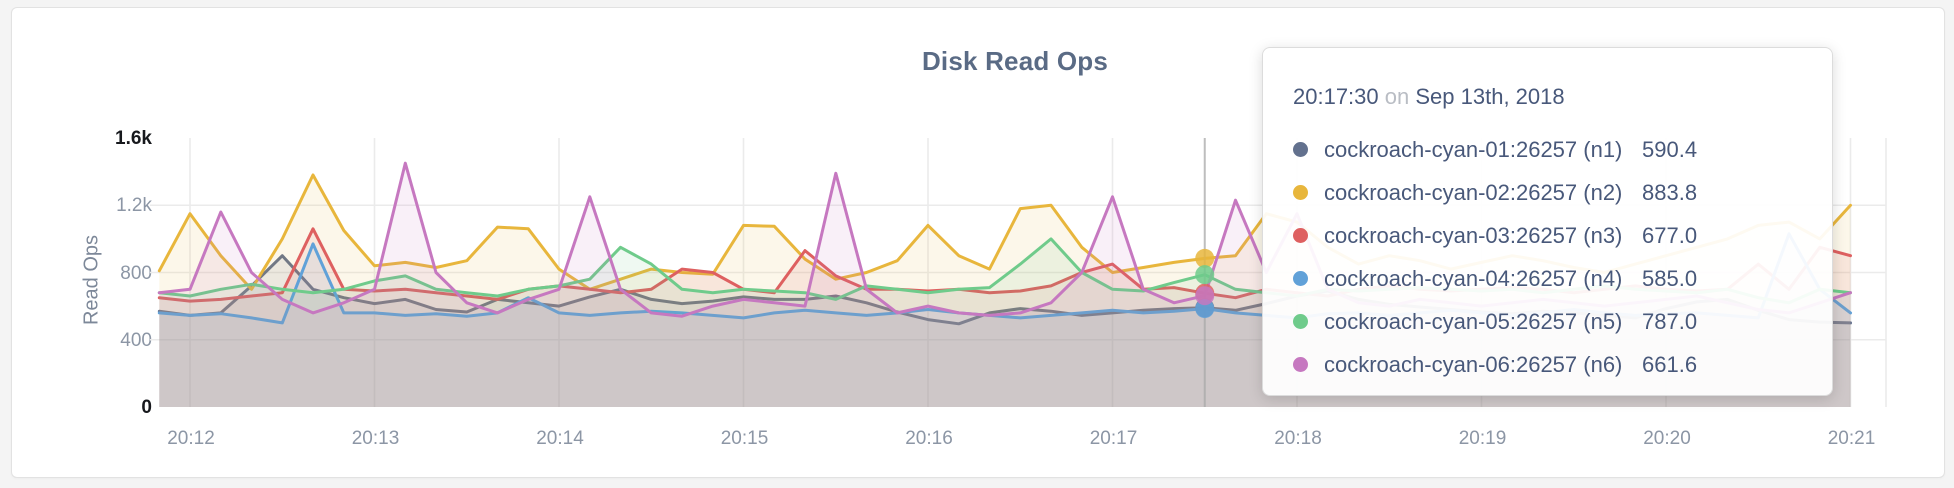 The image size is (1954, 488). Describe the element at coordinates (1490, 96) in the screenshot. I see `tooltip-date: Sep 13th, 2018` at that location.